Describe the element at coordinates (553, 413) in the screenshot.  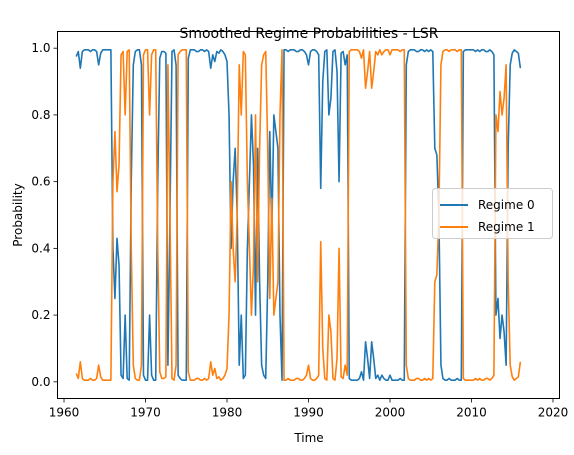
I see `x-tick-label: 2020` at that location.